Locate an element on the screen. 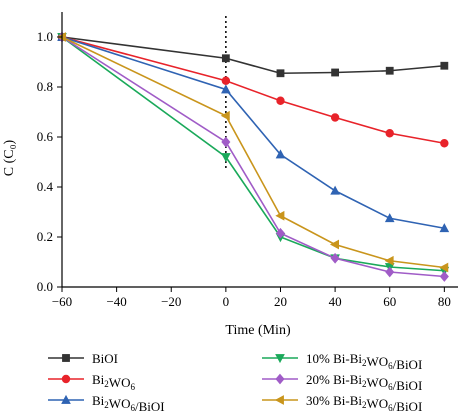 This screenshot has height=414, width=474. y-tick-label: 0.0 is located at coordinates (45, 286).